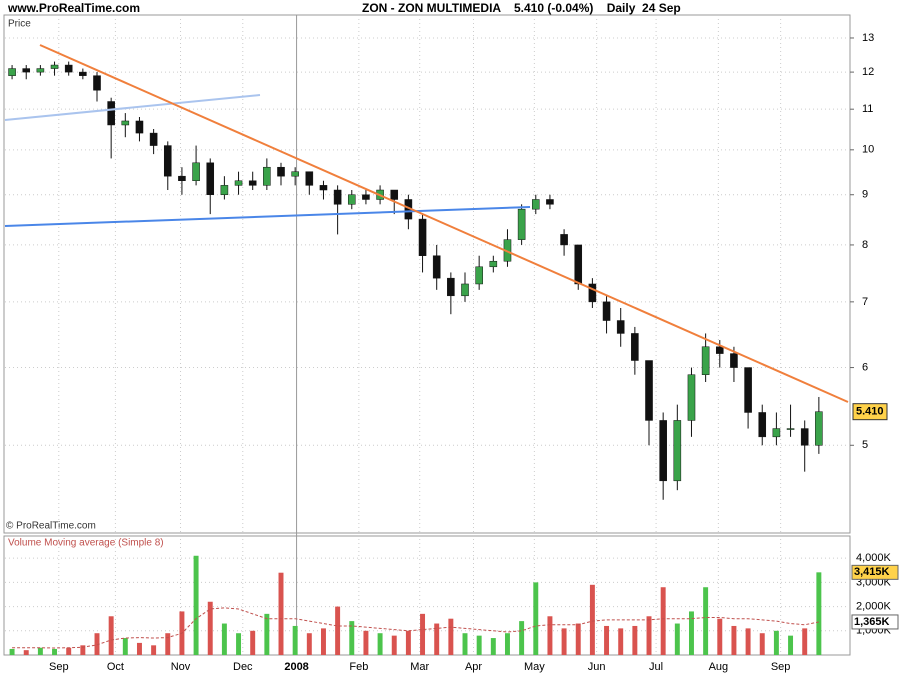 The height and width of the screenshot is (700, 900). Describe the element at coordinates (419, 667) in the screenshot. I see `x-tick-label: Mar` at that location.